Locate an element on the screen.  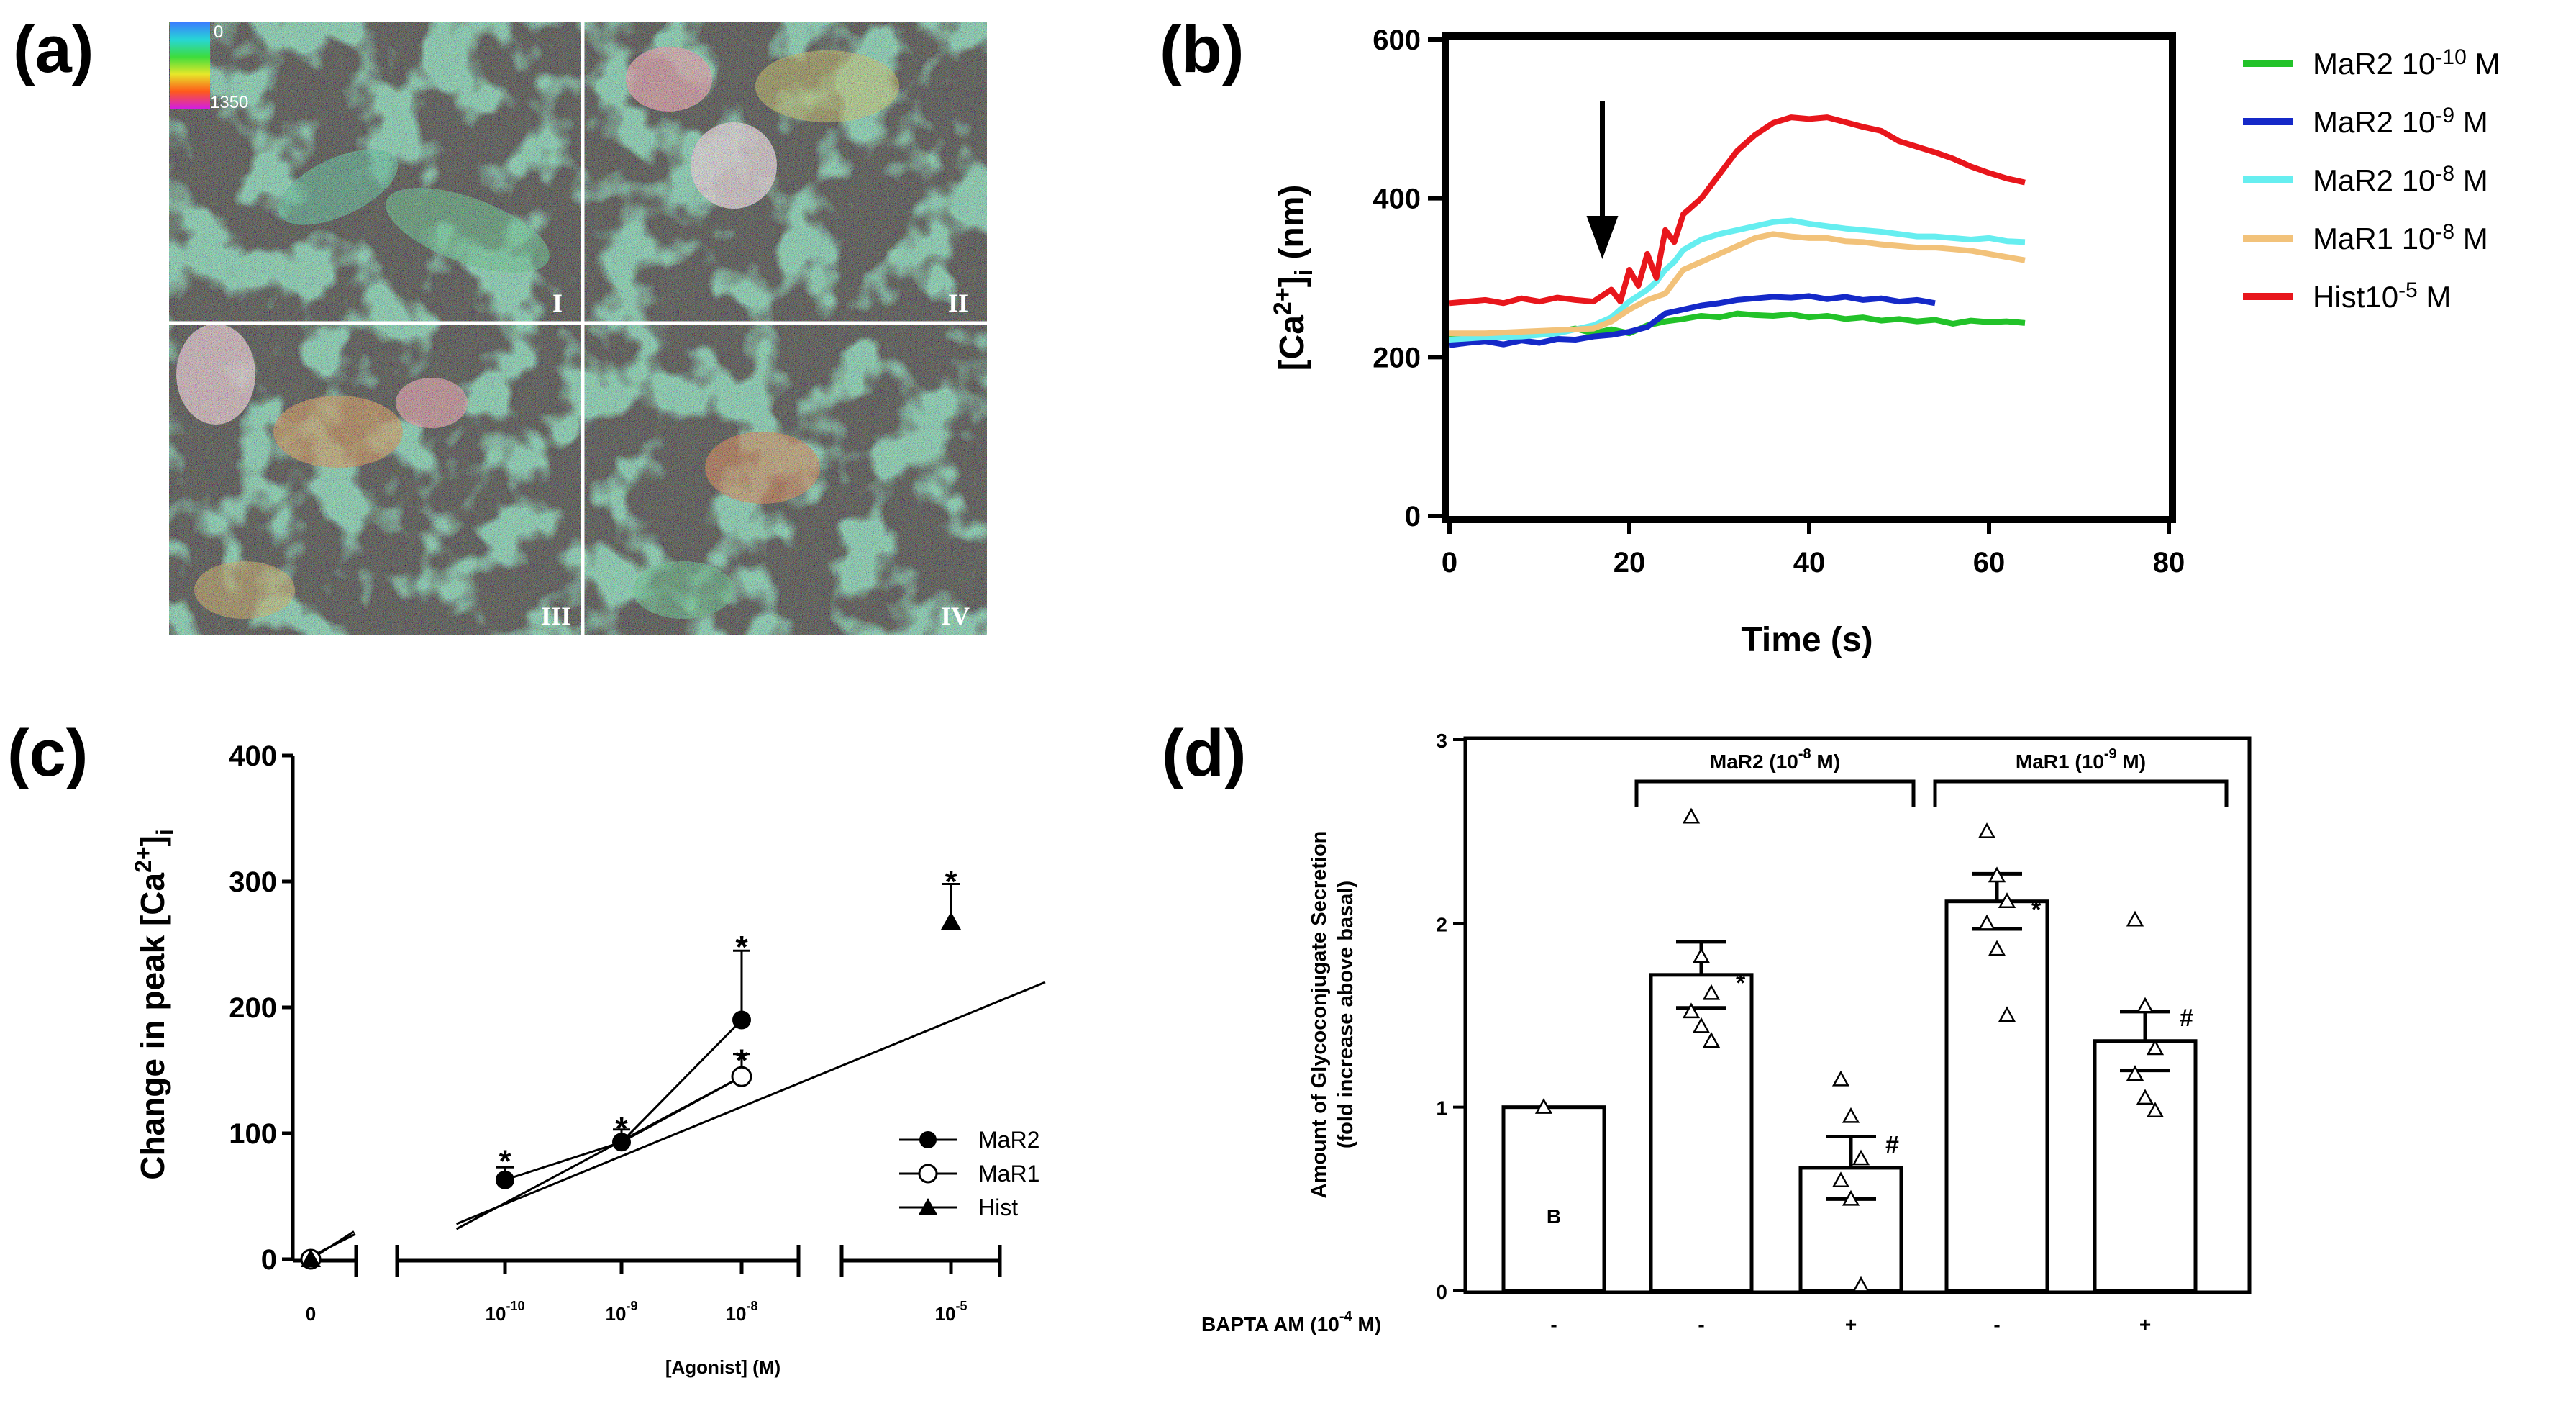
quadrant-label-3: III is located at coordinates (556, 616).